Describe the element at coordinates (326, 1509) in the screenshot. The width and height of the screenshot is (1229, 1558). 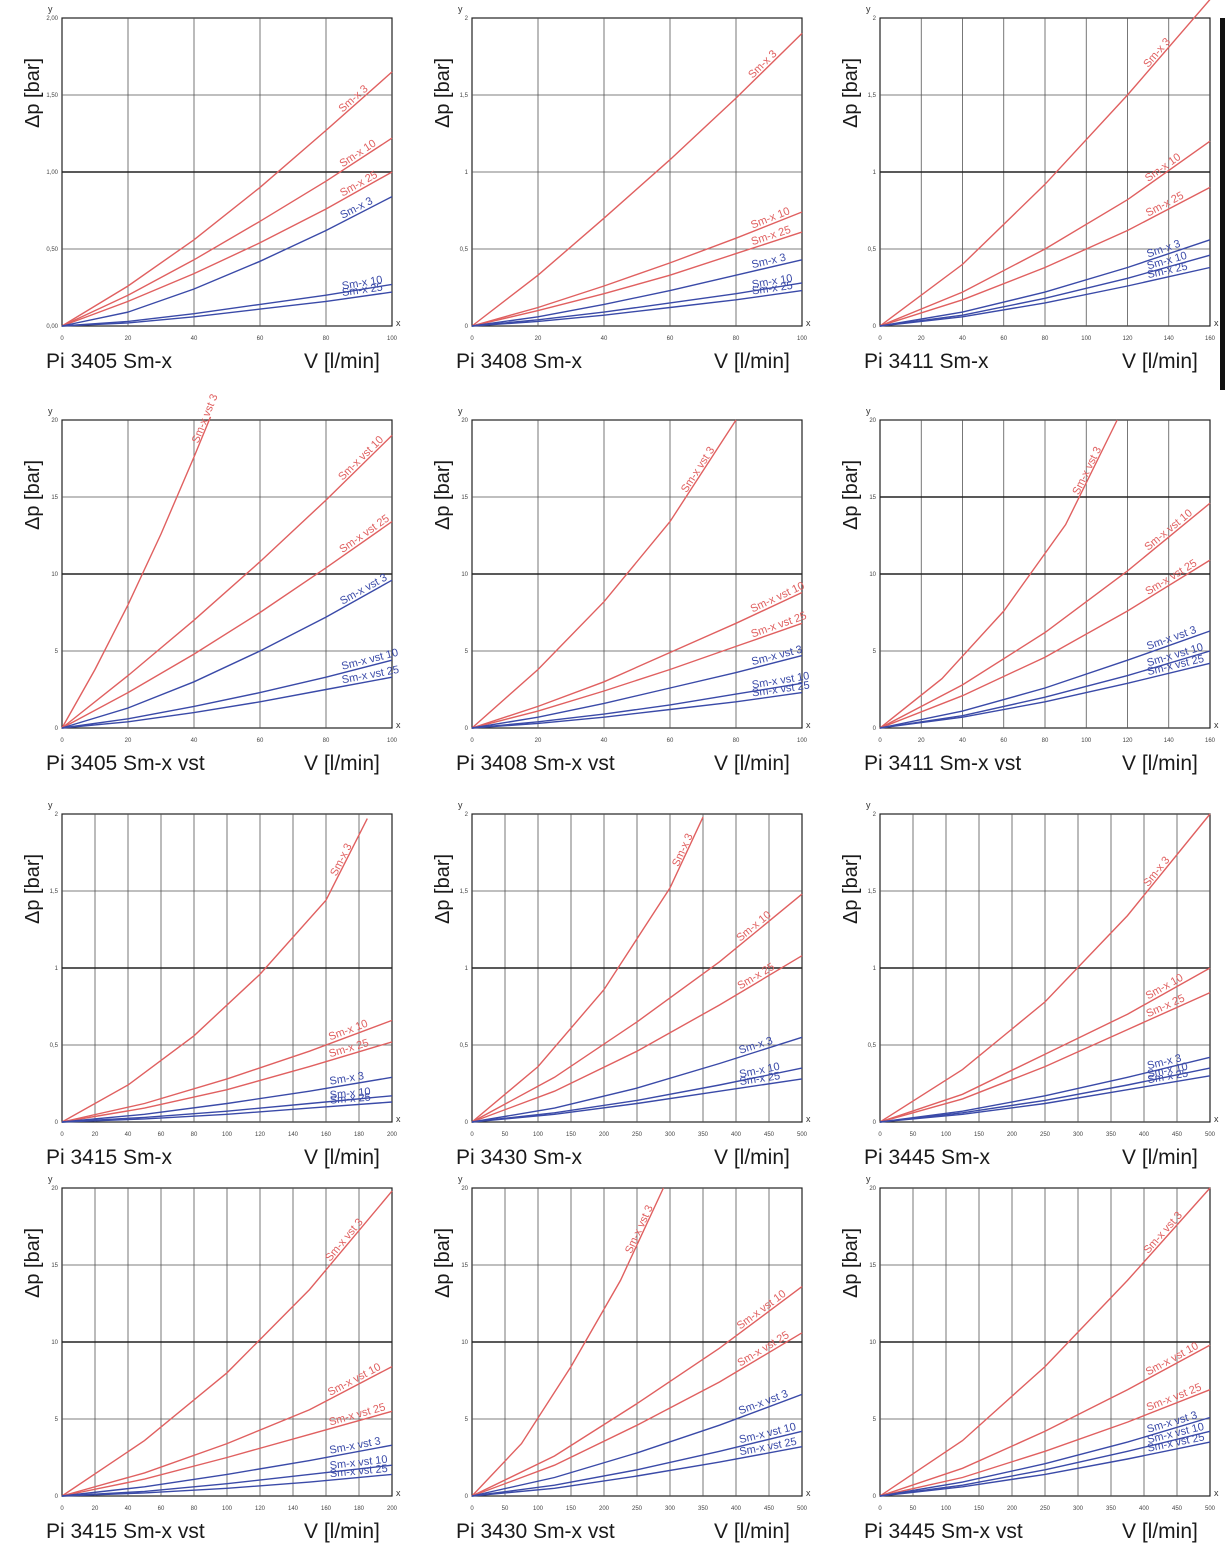
I see `x-tick-label: 160` at that location.